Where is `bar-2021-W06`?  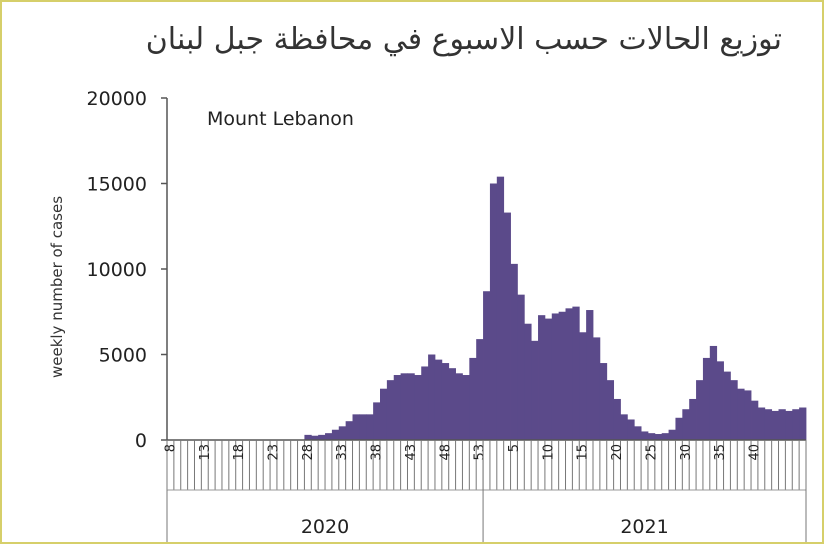
bar-2021-W06 is located at coordinates (521, 367).